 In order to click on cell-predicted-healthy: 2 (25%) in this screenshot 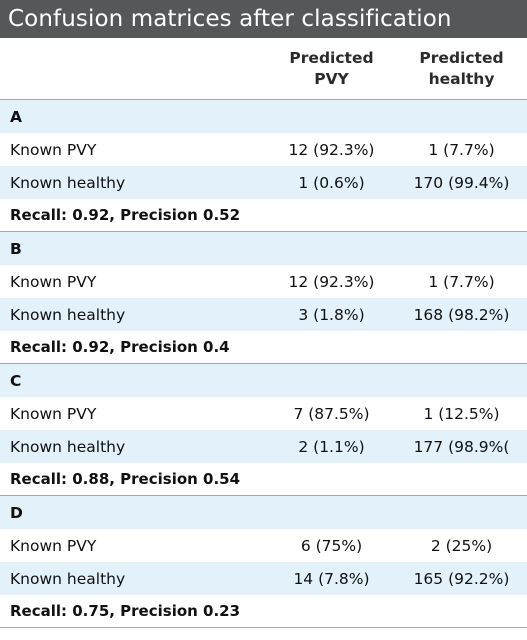, I will do `click(461, 545)`.